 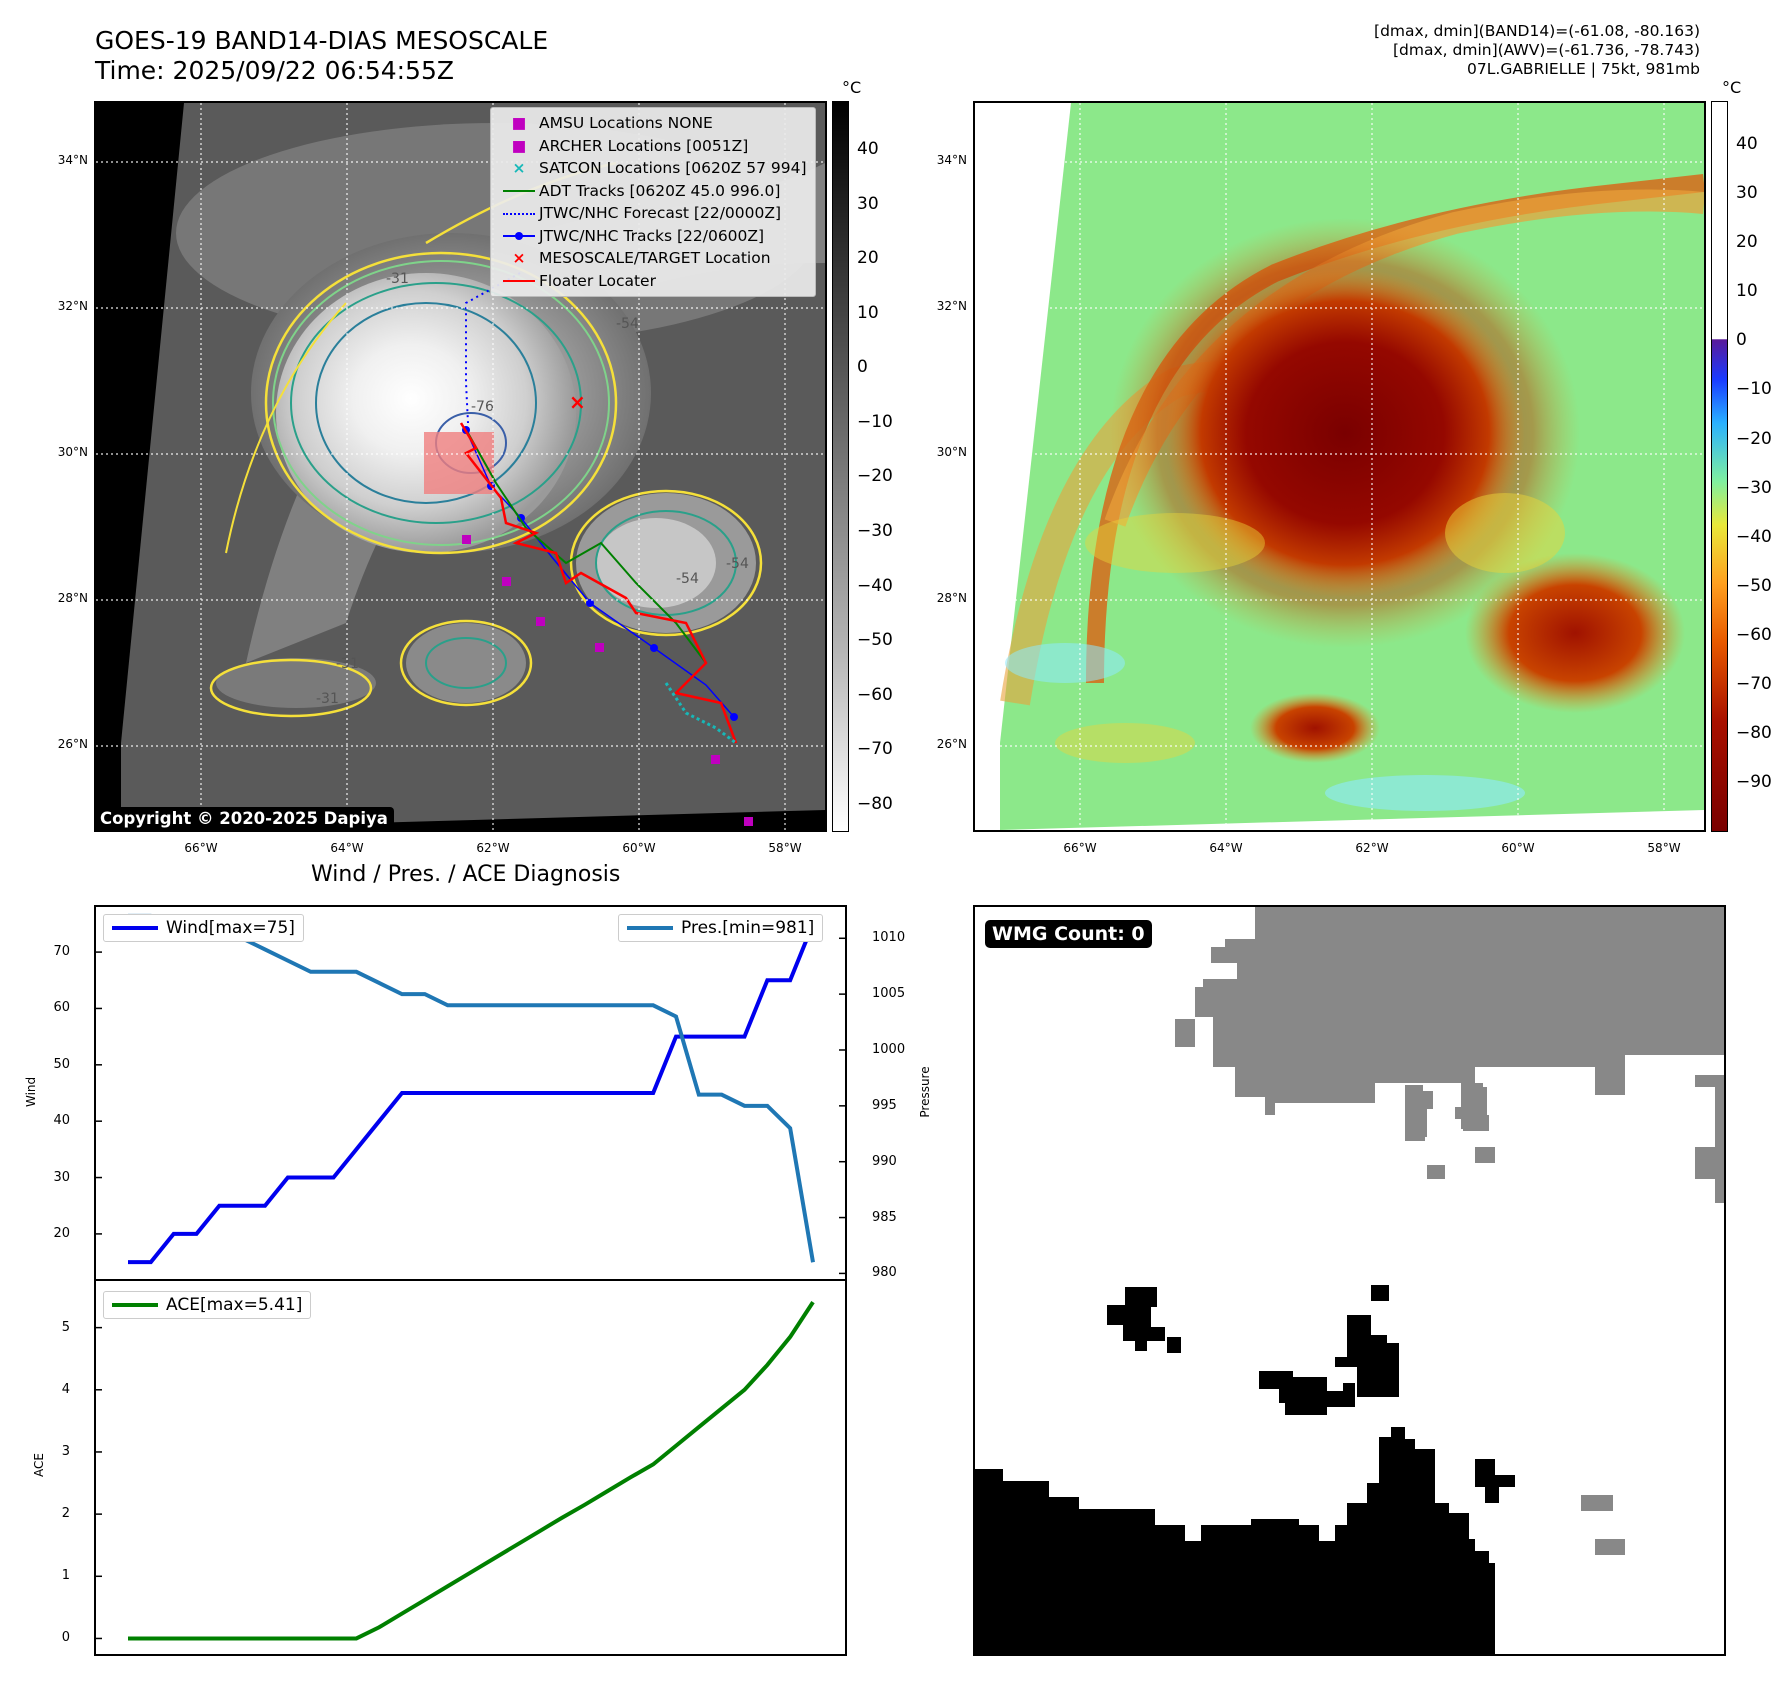 What do you see at coordinates (61, 1121) in the screenshot?
I see `wind-tick-label: 40` at bounding box center [61, 1121].